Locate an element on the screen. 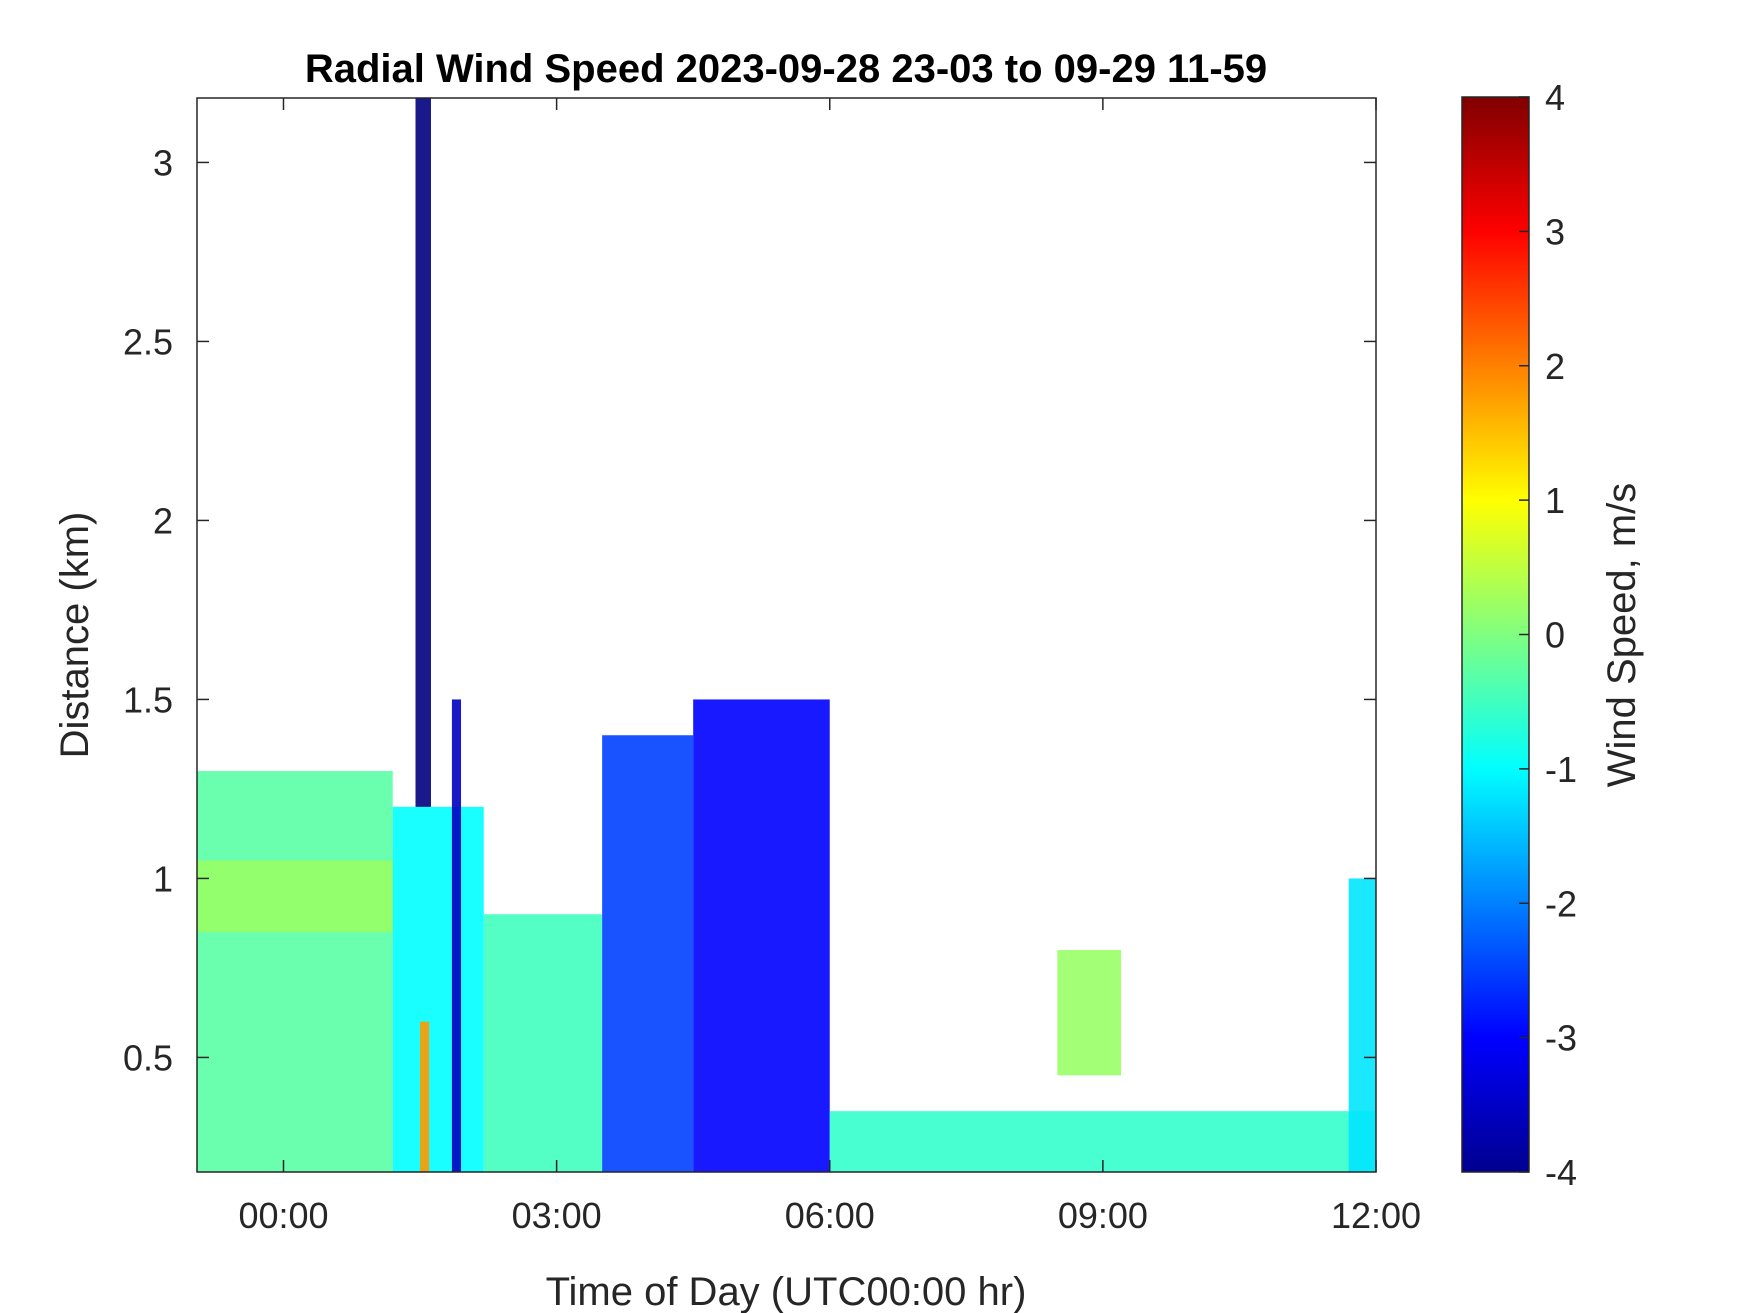  colorbar-tick-label: 1 is located at coordinates (1555, 500).